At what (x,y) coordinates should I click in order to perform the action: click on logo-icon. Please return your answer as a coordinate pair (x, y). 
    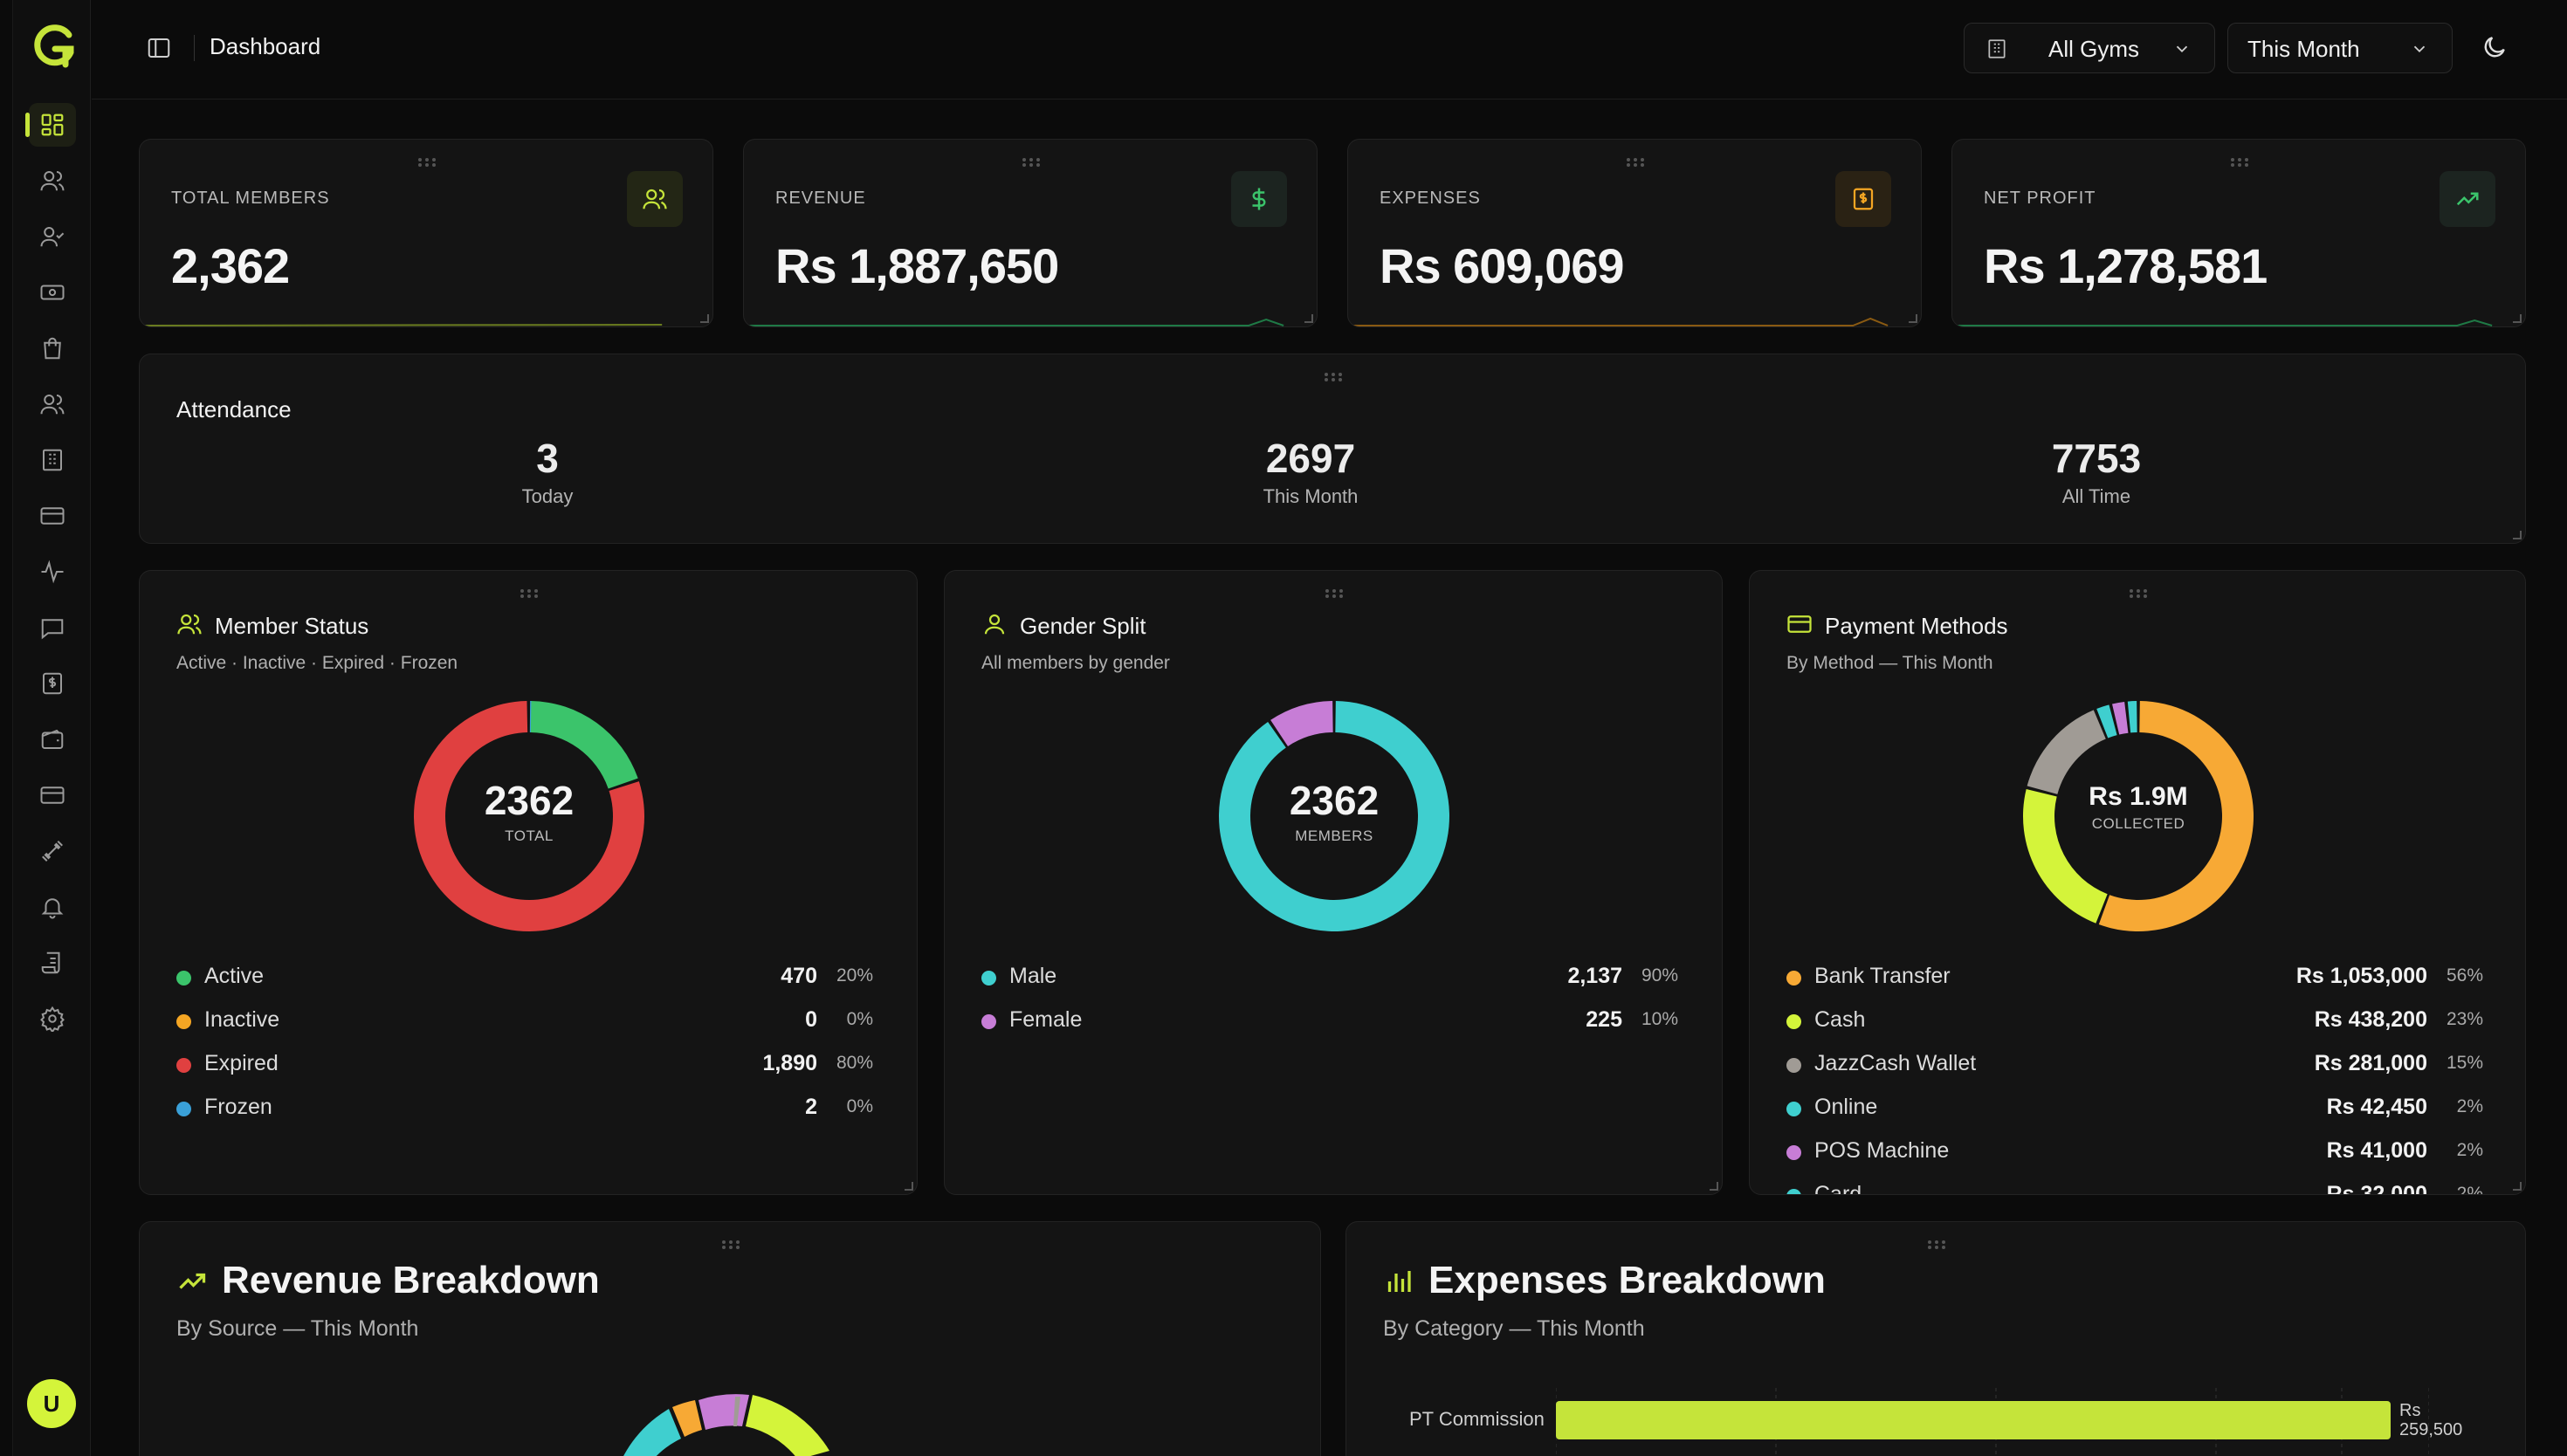
    Looking at the image, I should click on (53, 47).